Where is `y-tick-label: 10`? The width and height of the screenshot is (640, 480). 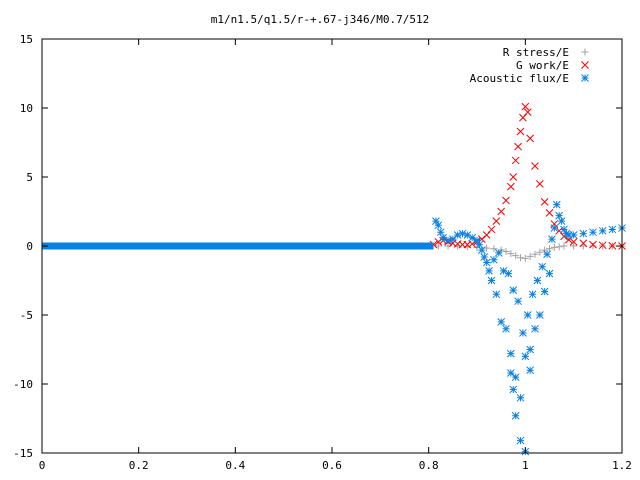 y-tick-label: 10 is located at coordinates (26, 108).